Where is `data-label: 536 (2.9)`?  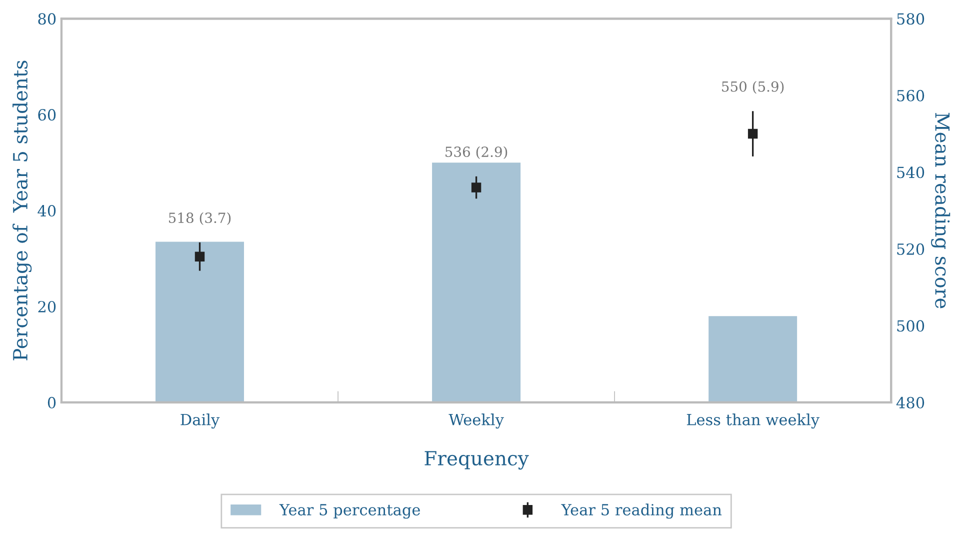
data-label: 536 (2.9) is located at coordinates (477, 152).